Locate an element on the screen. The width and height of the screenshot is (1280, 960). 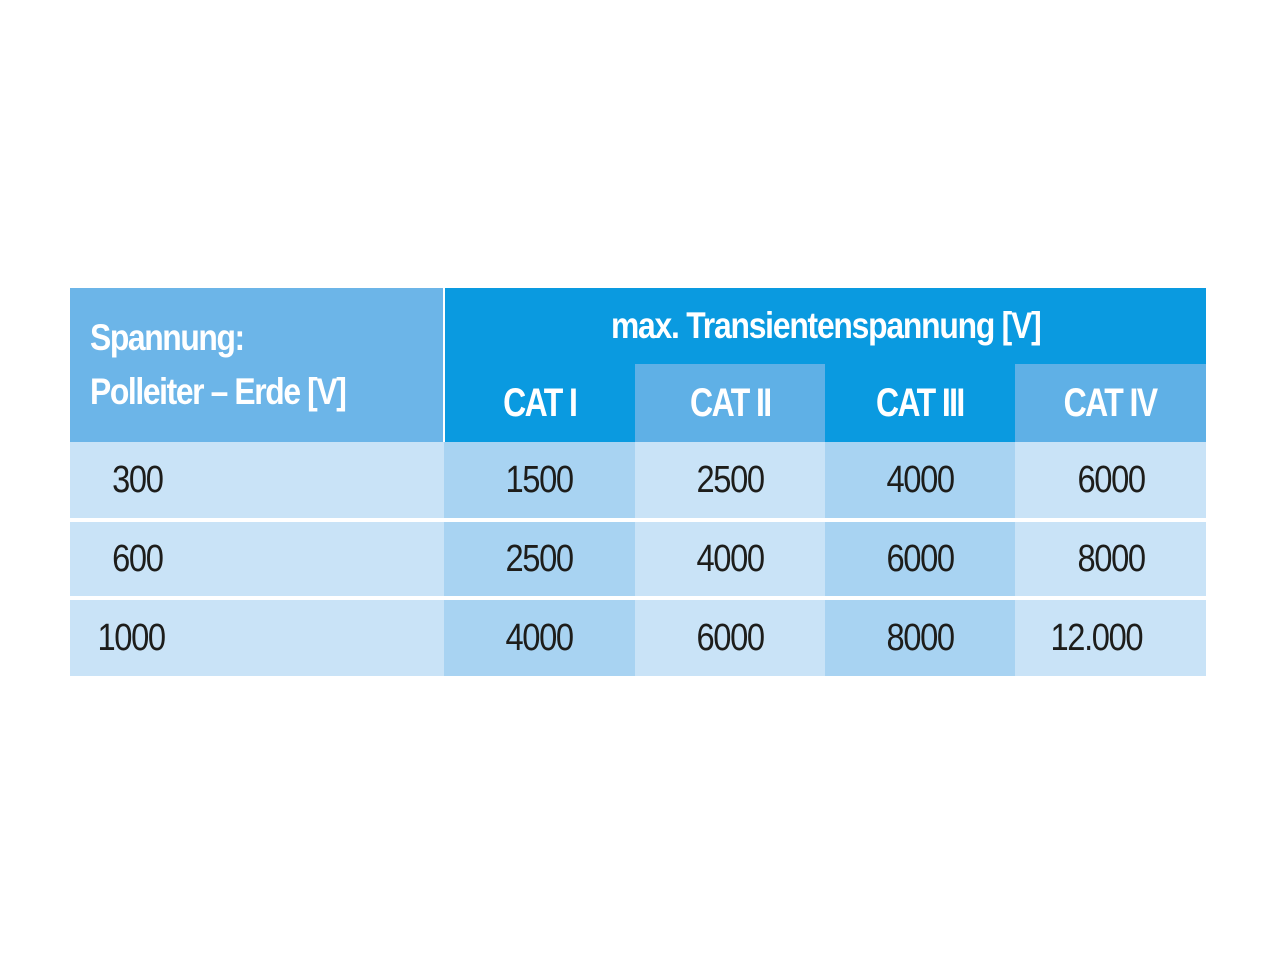
table-row: 300 1500 2500 4000 6000 is located at coordinates (638, 481).